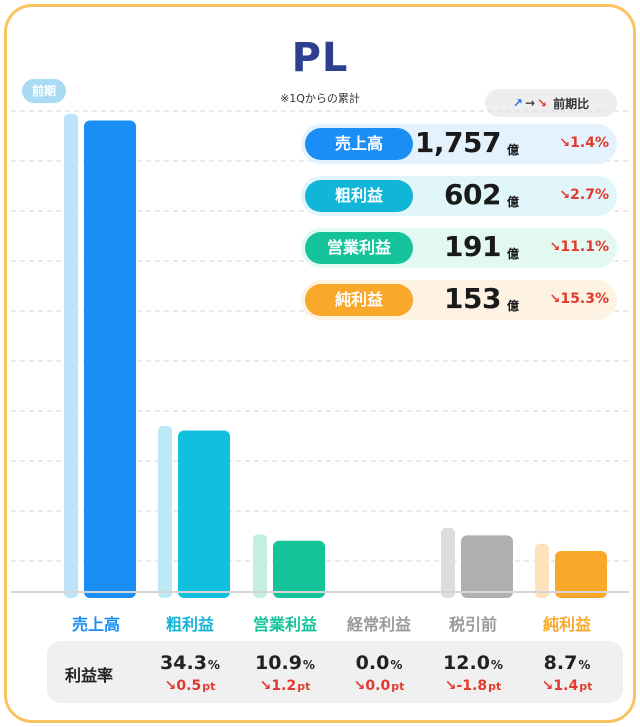 This screenshot has width=640, height=727. Describe the element at coordinates (372, 663) in the screenshot. I see `margin-number: 0.0` at that location.